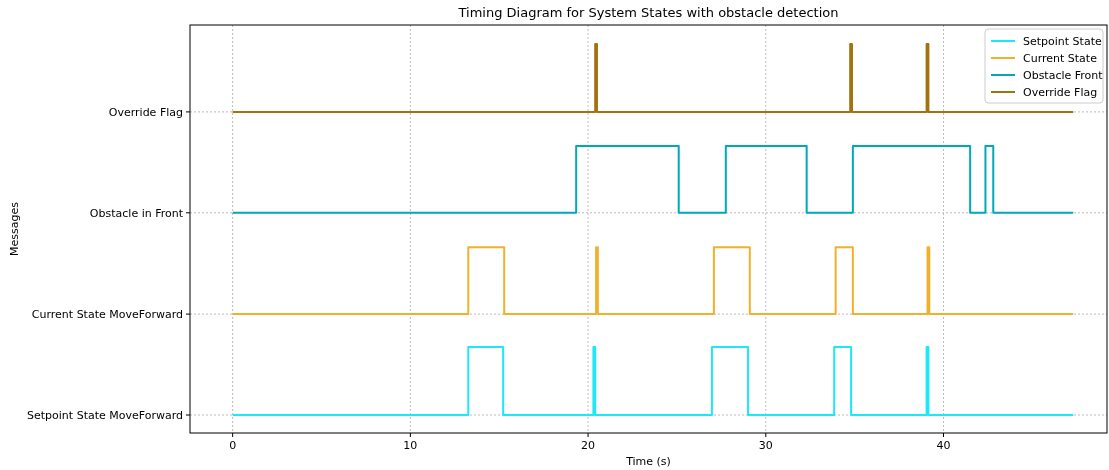  I want to click on x-axis-title: Time (s), so click(648, 461).